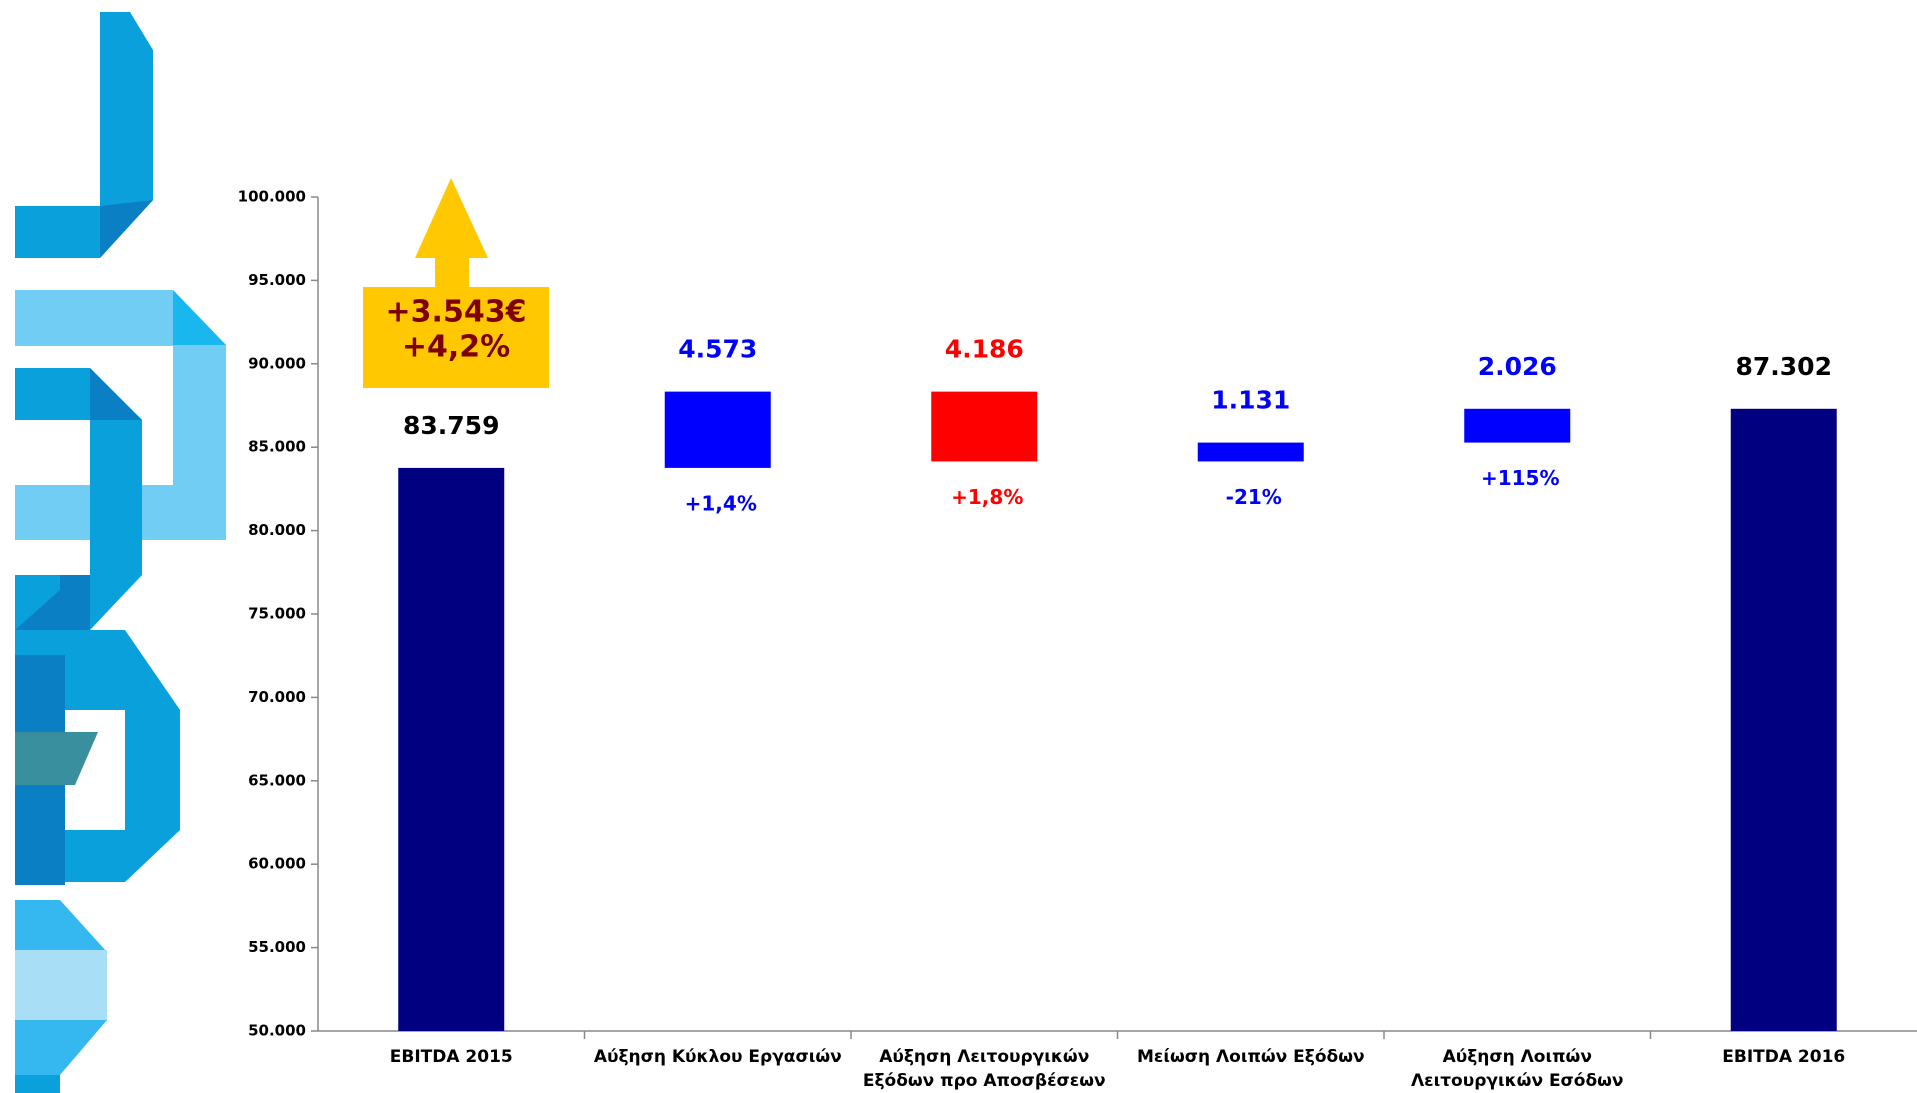 The height and width of the screenshot is (1093, 1917). What do you see at coordinates (277, 697) in the screenshot?
I see `y-tick-label: 70.000` at bounding box center [277, 697].